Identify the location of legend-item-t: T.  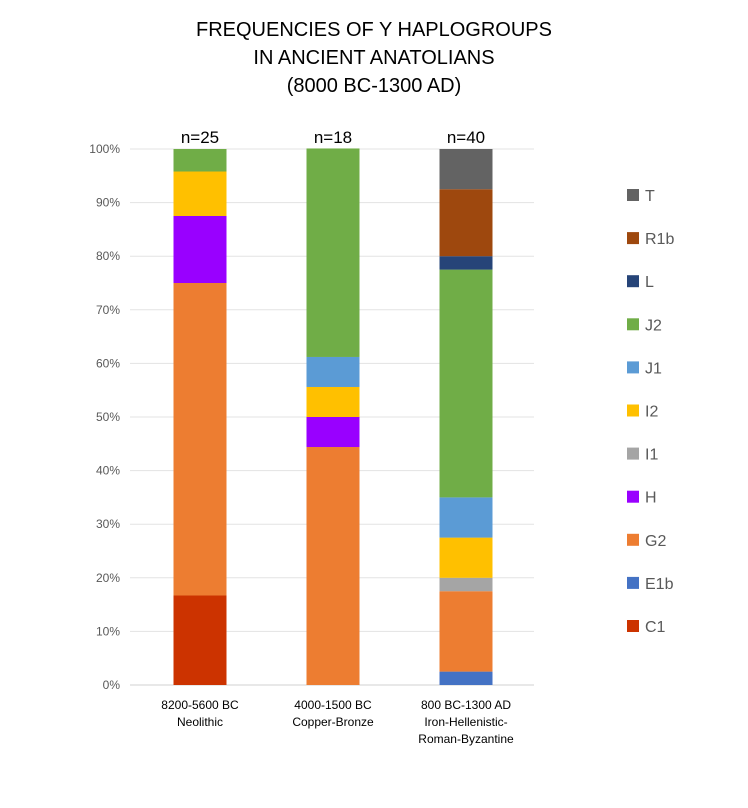
(641, 196).